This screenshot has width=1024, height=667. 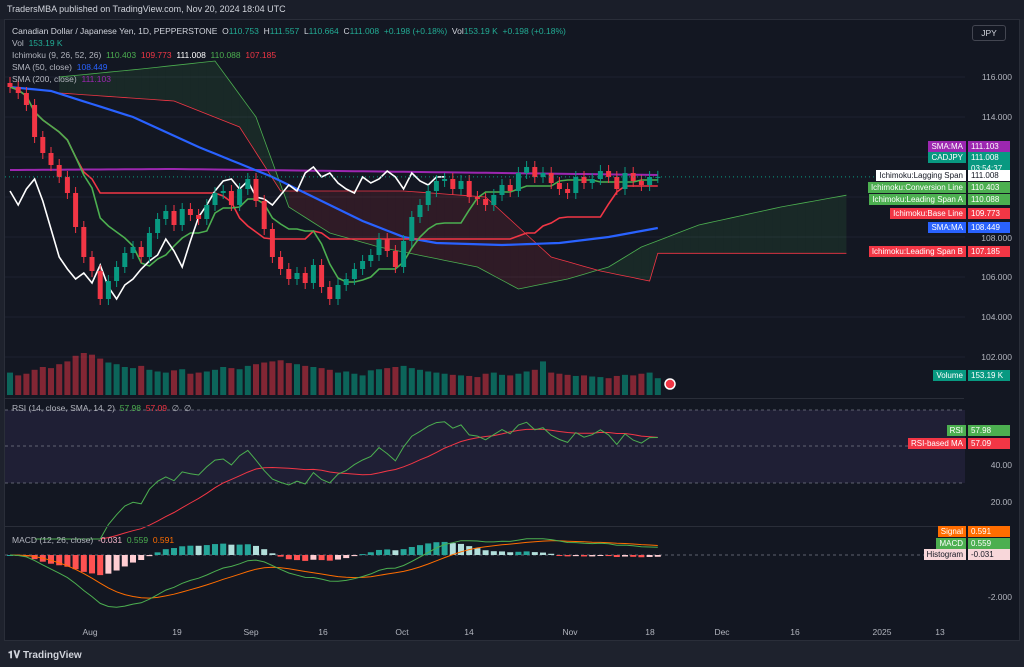 I want to click on badge-label: CADJPY, so click(x=947, y=157).